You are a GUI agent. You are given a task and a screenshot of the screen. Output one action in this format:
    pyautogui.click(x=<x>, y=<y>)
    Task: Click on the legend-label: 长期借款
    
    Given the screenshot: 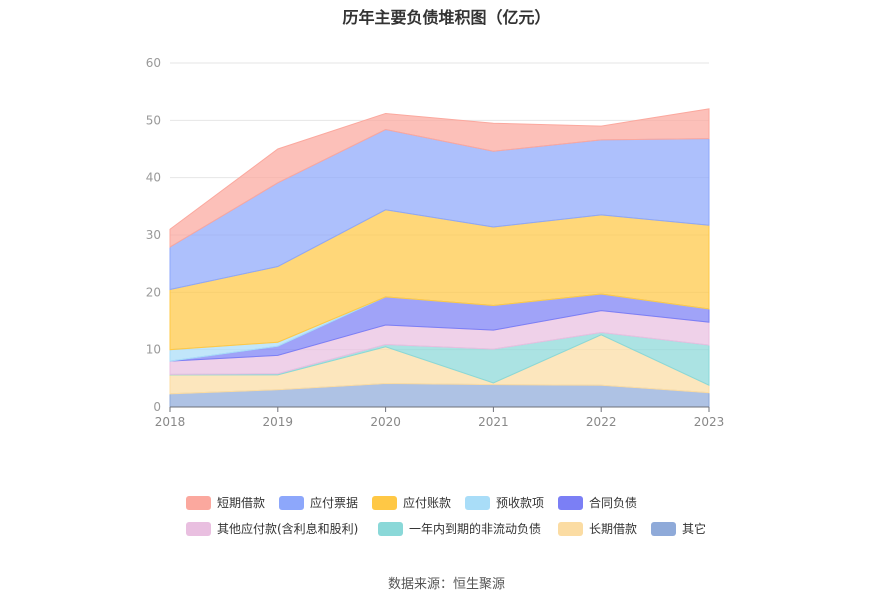 What is the action you would take?
    pyautogui.click(x=613, y=529)
    